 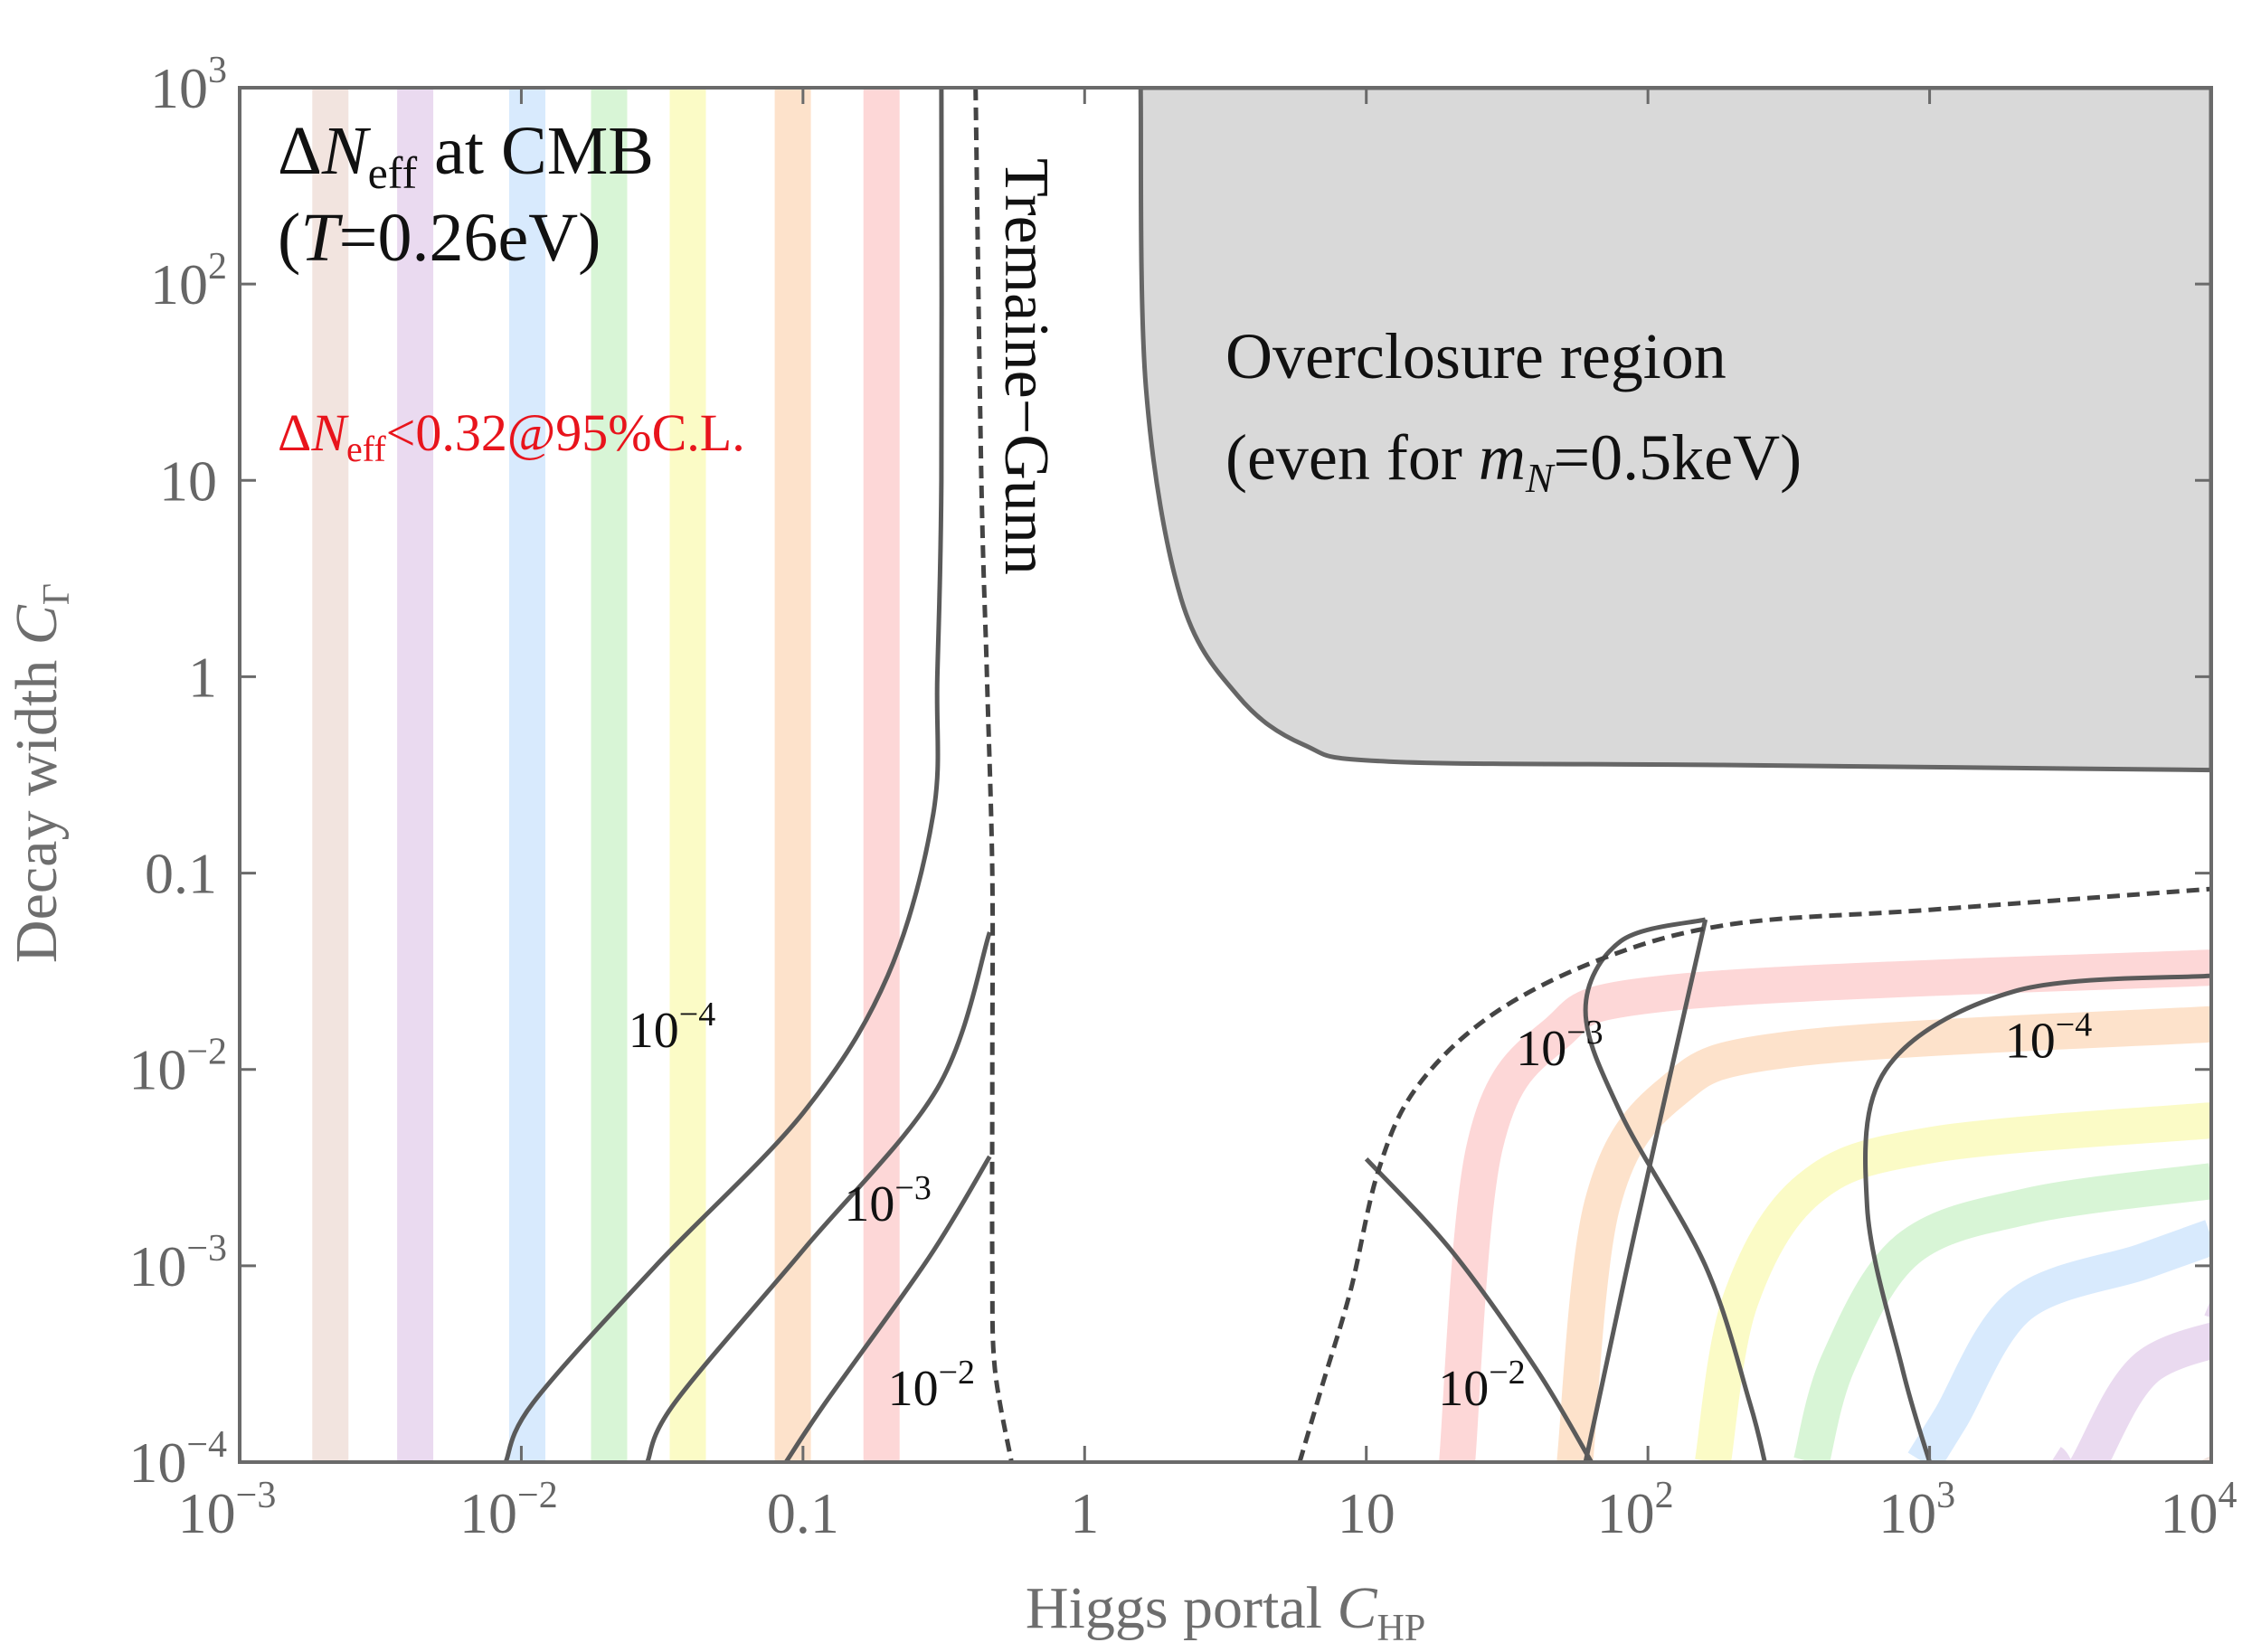 I want to click on y-axis-label: Decay width CΓ, so click(x=41, y=773).